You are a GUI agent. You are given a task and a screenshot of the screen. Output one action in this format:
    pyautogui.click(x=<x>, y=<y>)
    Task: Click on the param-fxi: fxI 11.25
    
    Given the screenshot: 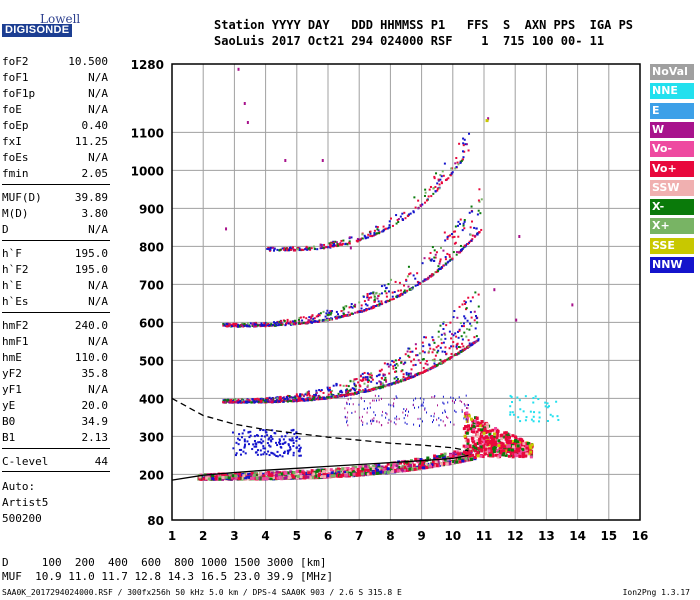 What is the action you would take?
    pyautogui.click(x=55, y=143)
    